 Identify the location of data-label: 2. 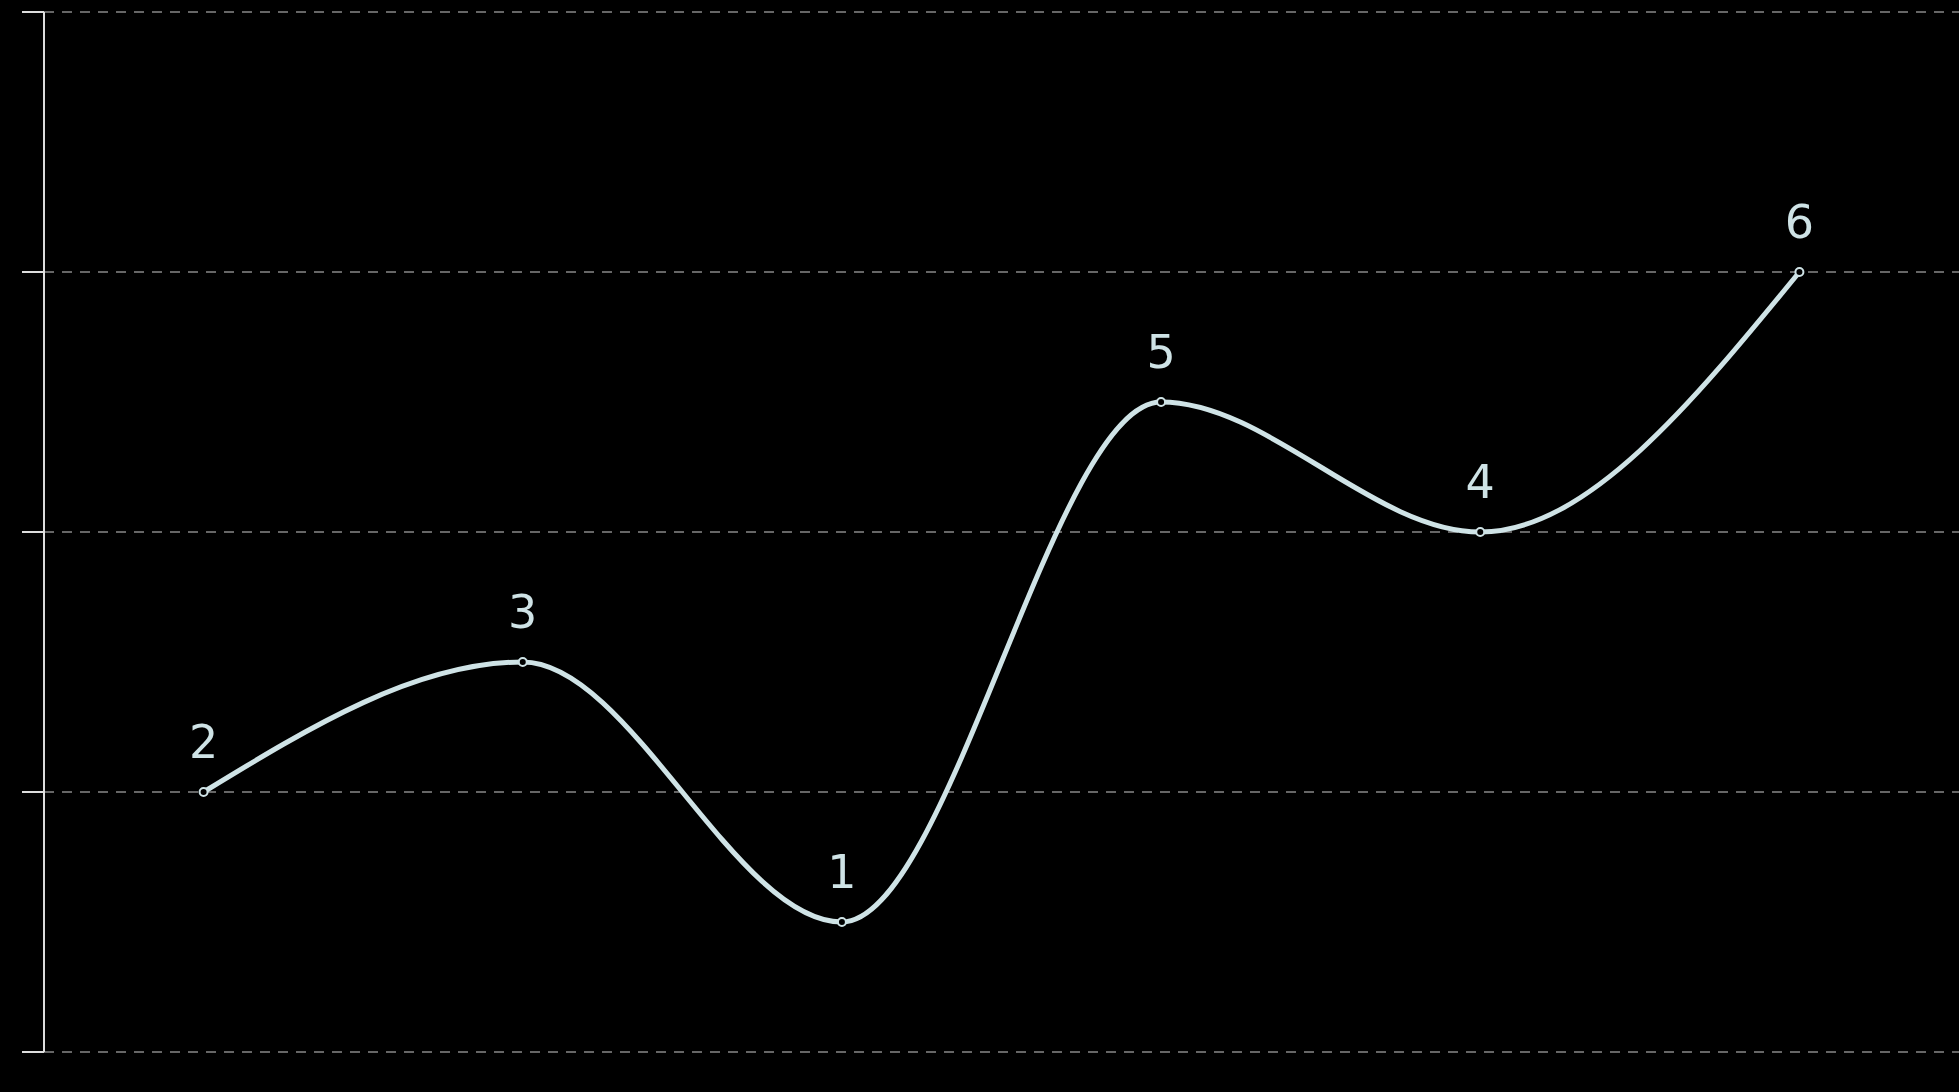
(203, 742).